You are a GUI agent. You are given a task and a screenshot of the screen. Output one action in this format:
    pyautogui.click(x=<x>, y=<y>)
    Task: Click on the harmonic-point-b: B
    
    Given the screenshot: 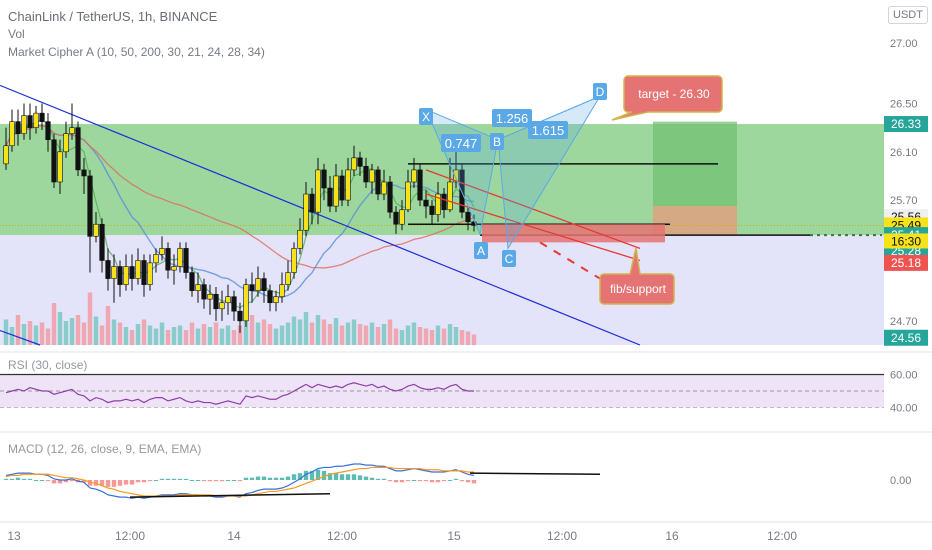 What is the action you would take?
    pyautogui.click(x=497, y=142)
    